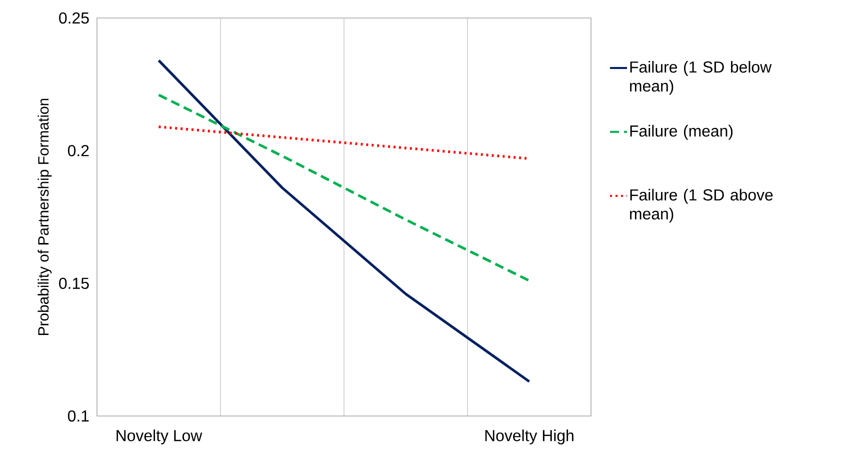 This screenshot has height=454, width=850. What do you see at coordinates (701, 205) in the screenshot?
I see `legend-label: Failure (1 SD above mean)` at bounding box center [701, 205].